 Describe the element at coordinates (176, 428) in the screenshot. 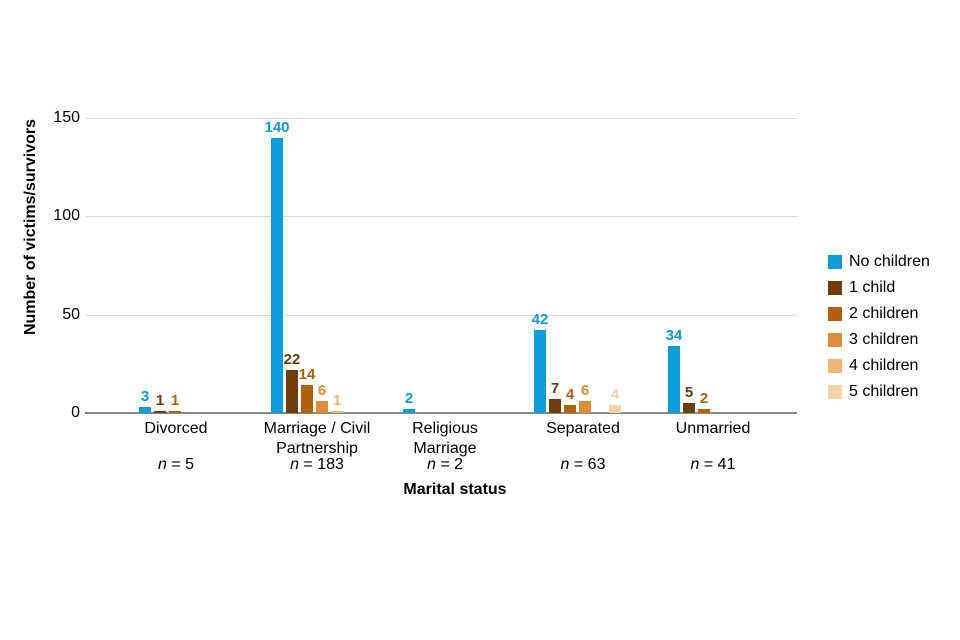

I see `category-label: Divorced` at that location.